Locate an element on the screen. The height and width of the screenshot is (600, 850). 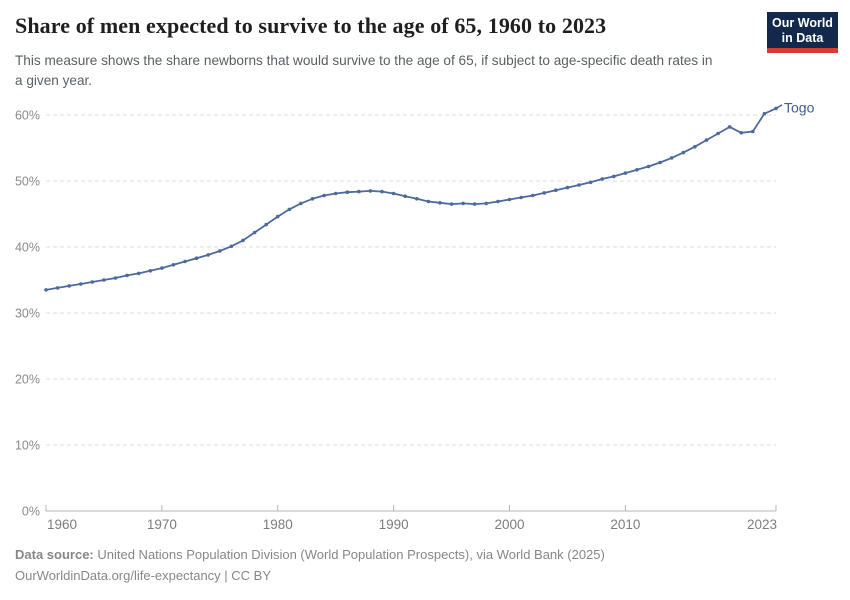
x-axis-tick-label: 2010 is located at coordinates (625, 524).